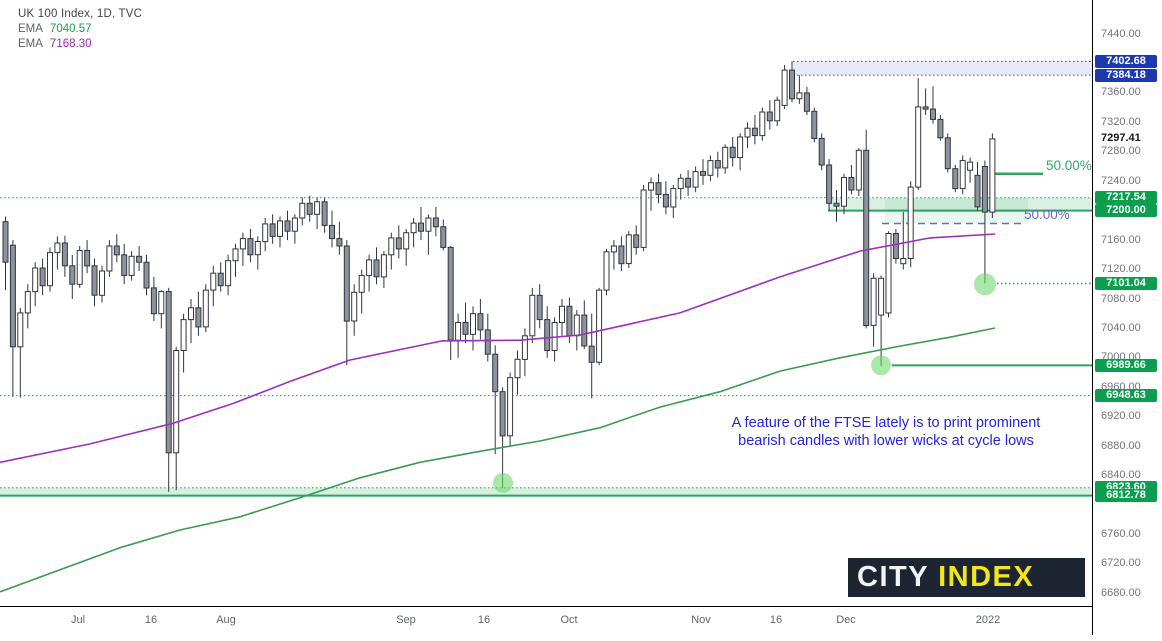 The width and height of the screenshot is (1162, 641). I want to click on fib-50-percent-label-green: 50.00%, so click(1069, 165).